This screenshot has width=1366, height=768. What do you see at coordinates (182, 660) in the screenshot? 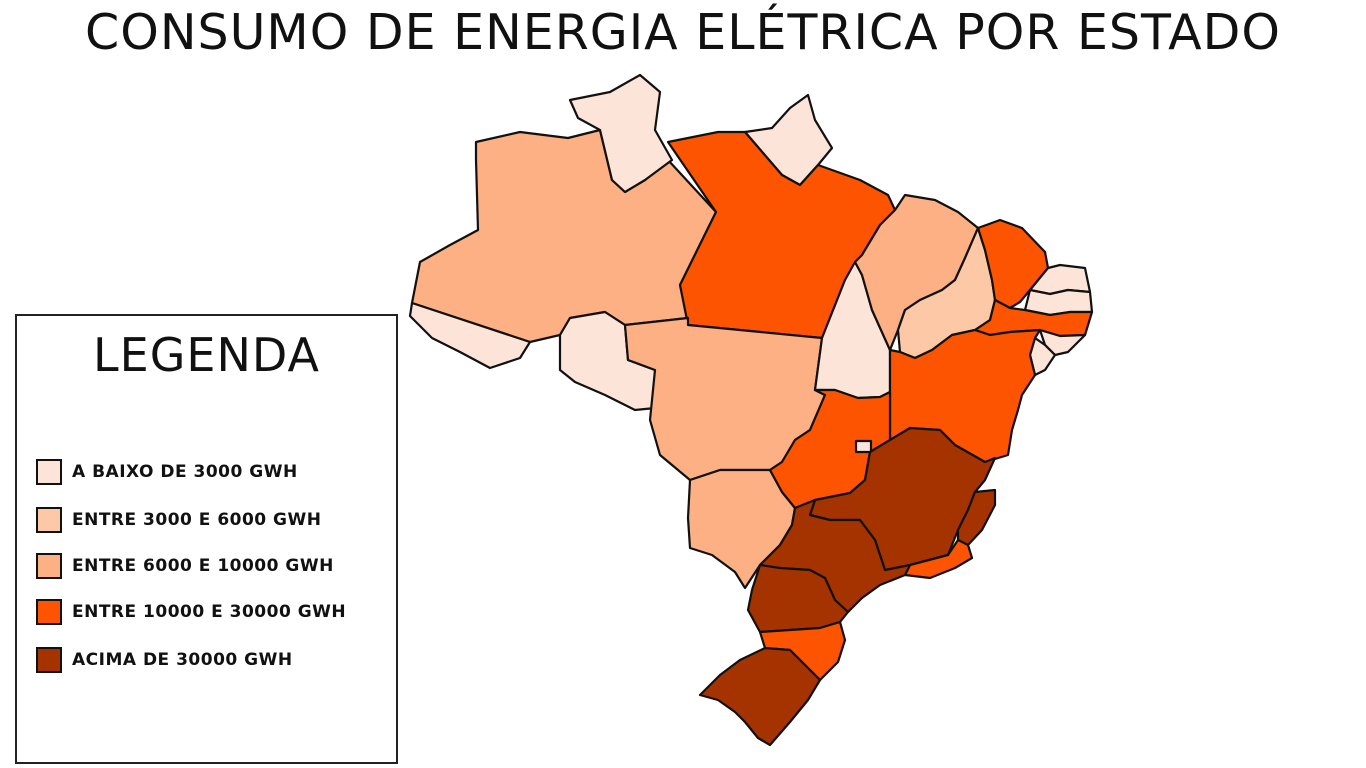
I see `legend-label: ACIMA DE 30000 GWH` at bounding box center [182, 660].